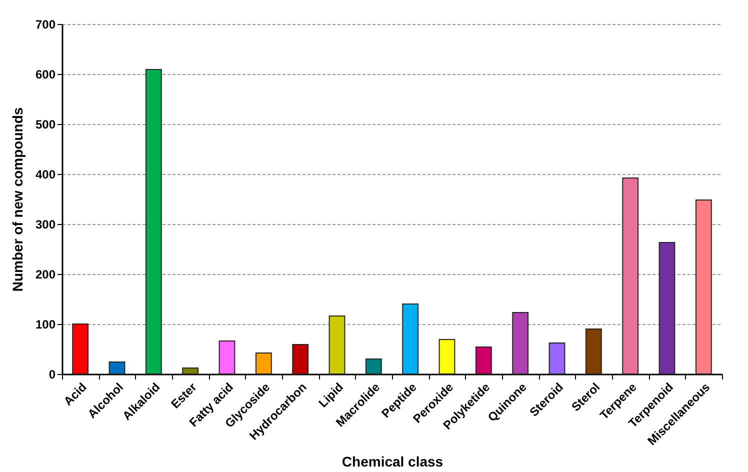 The image size is (748, 472). I want to click on y-tick-label: 200, so click(45, 275).